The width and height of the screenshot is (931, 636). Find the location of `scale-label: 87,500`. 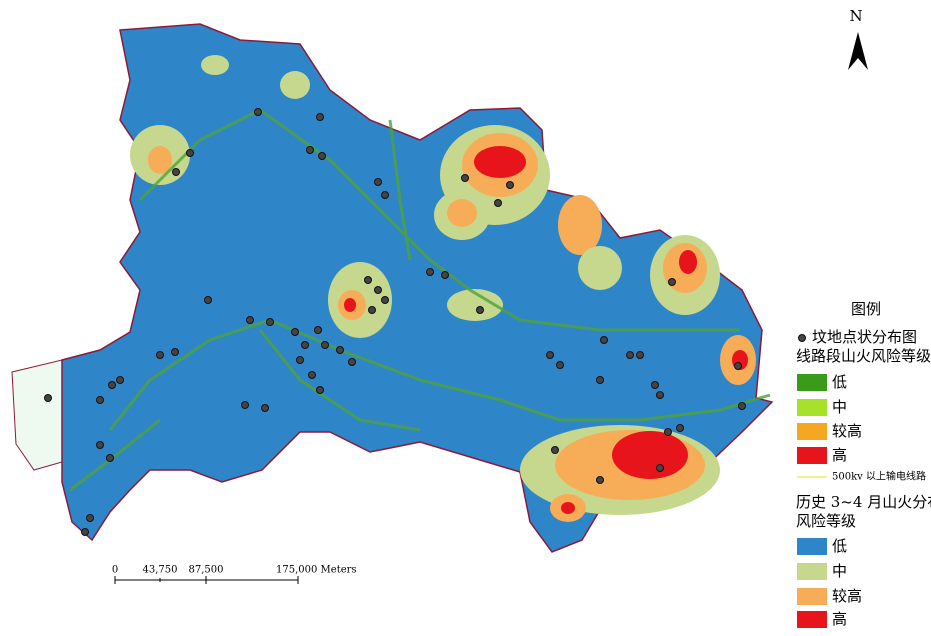

scale-label: 87,500 is located at coordinates (206, 570).